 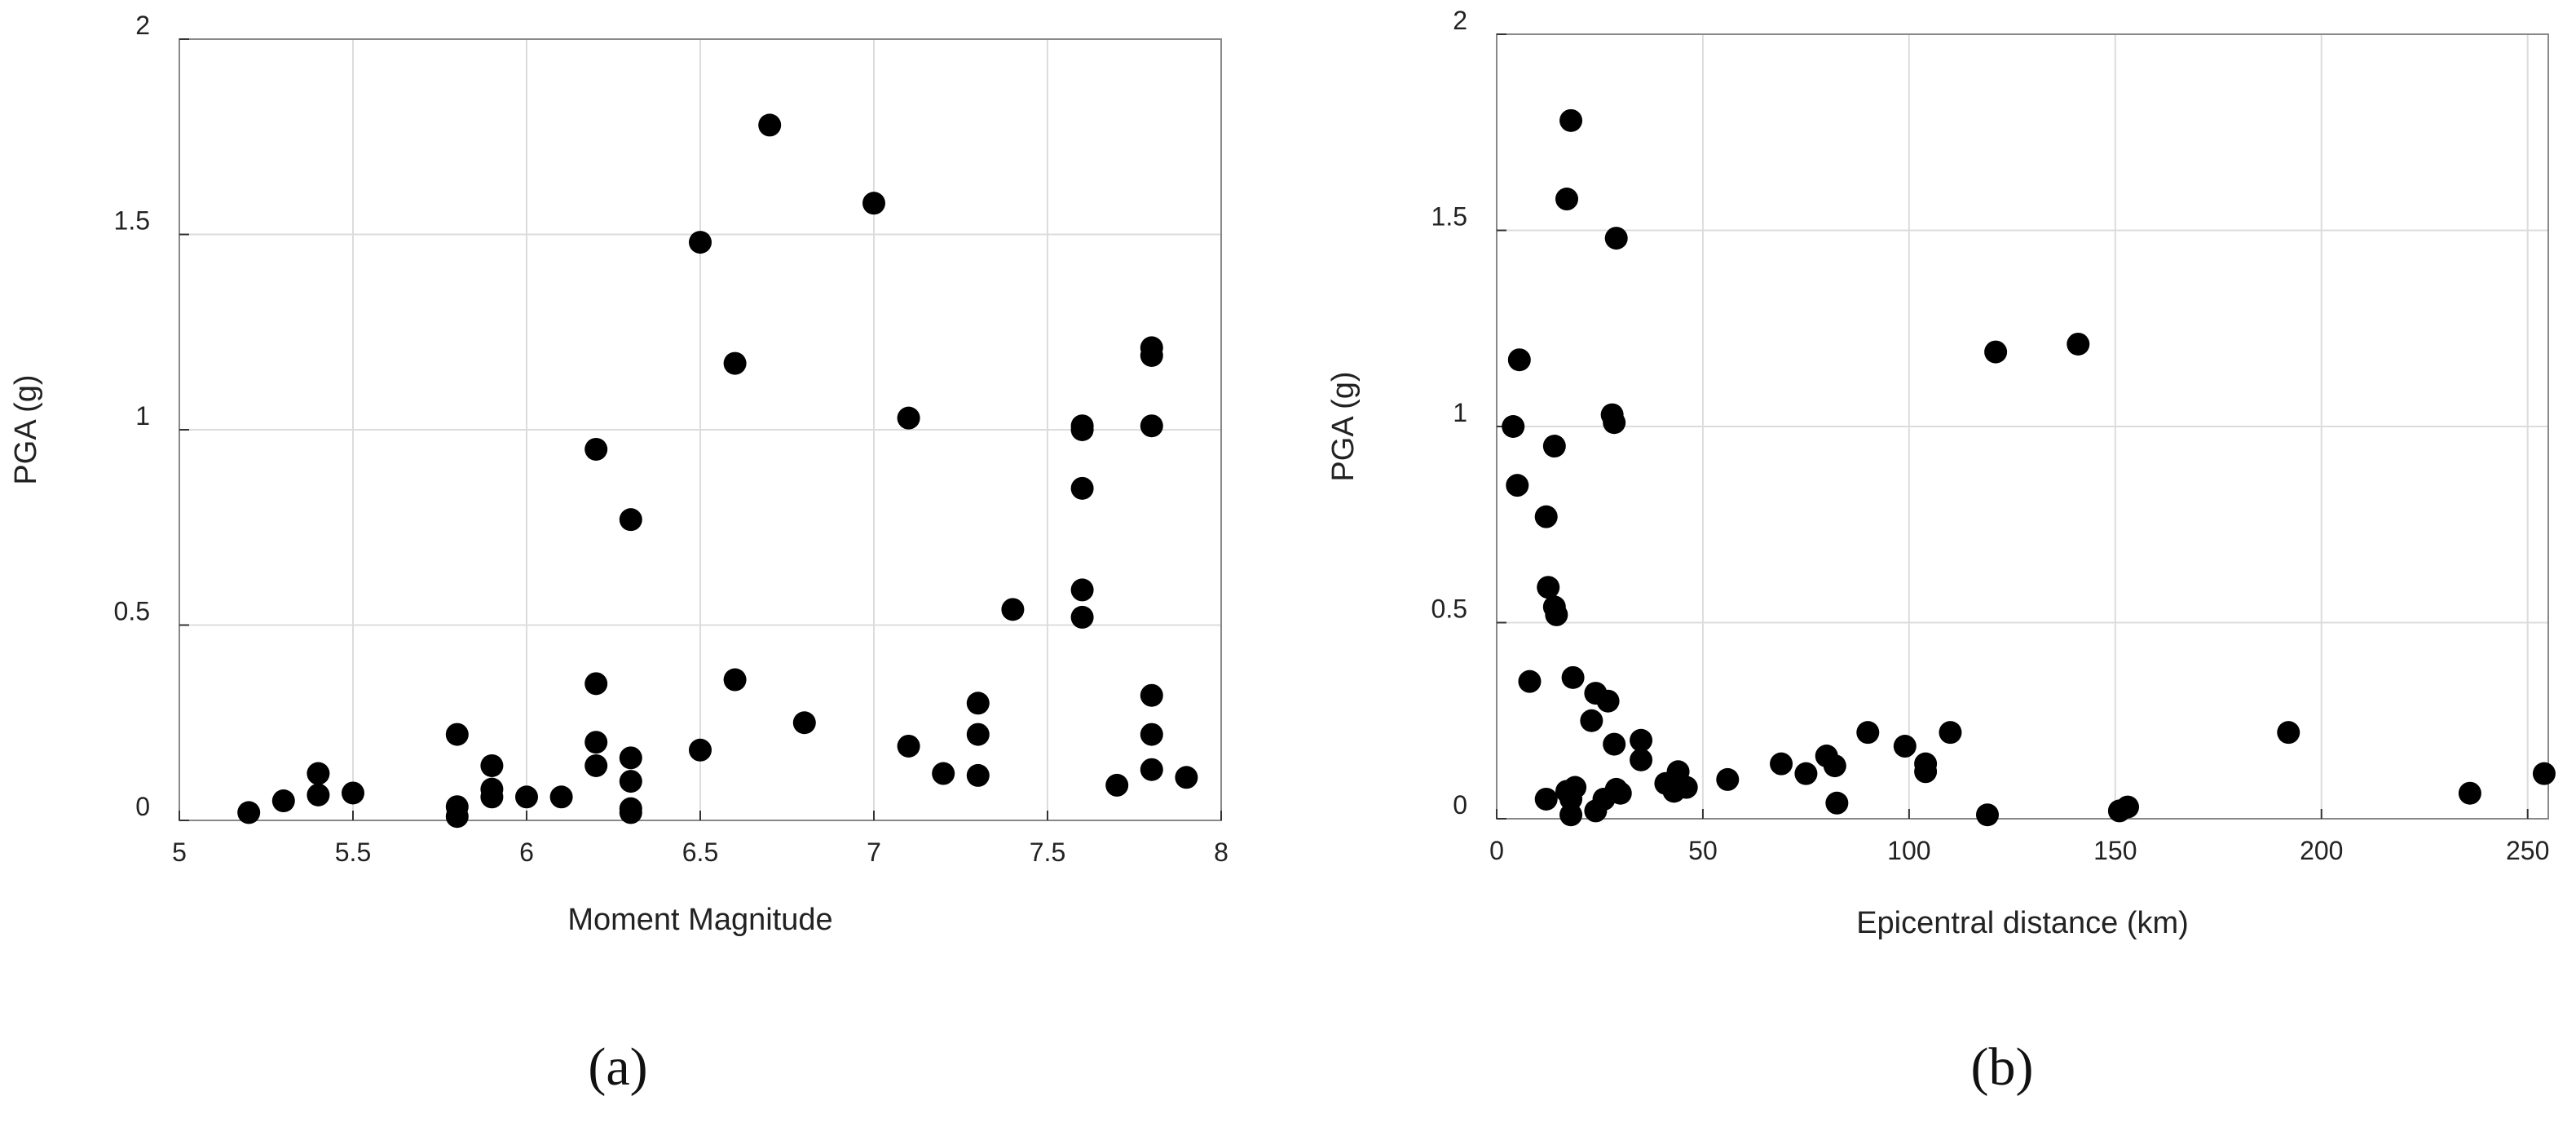 I want to click on x-tick-label: 5.5, so click(x=353, y=852).